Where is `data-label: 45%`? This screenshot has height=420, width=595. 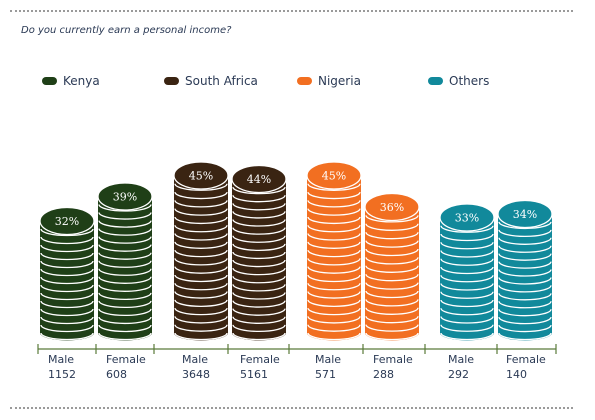
data-label: 45% is located at coordinates (201, 176).